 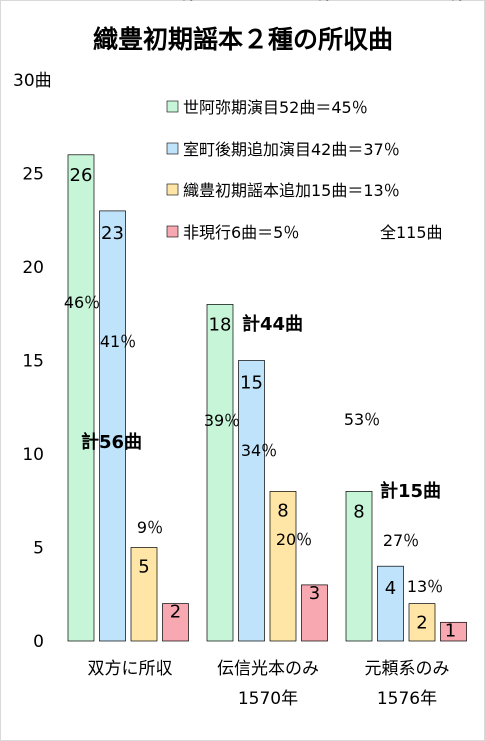 I want to click on bar-value-label: 3, so click(x=314, y=593).